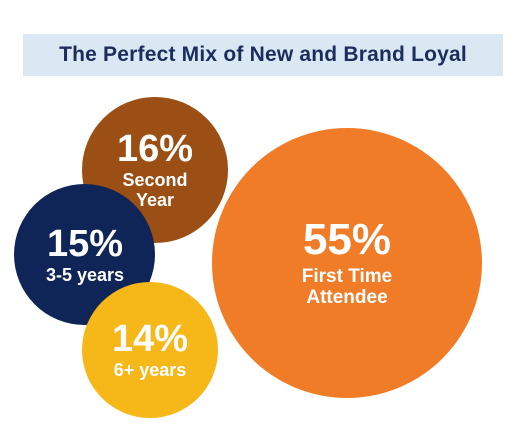  What do you see at coordinates (347, 239) in the screenshot?
I see `value-label-first-time-attendee: 55%` at bounding box center [347, 239].